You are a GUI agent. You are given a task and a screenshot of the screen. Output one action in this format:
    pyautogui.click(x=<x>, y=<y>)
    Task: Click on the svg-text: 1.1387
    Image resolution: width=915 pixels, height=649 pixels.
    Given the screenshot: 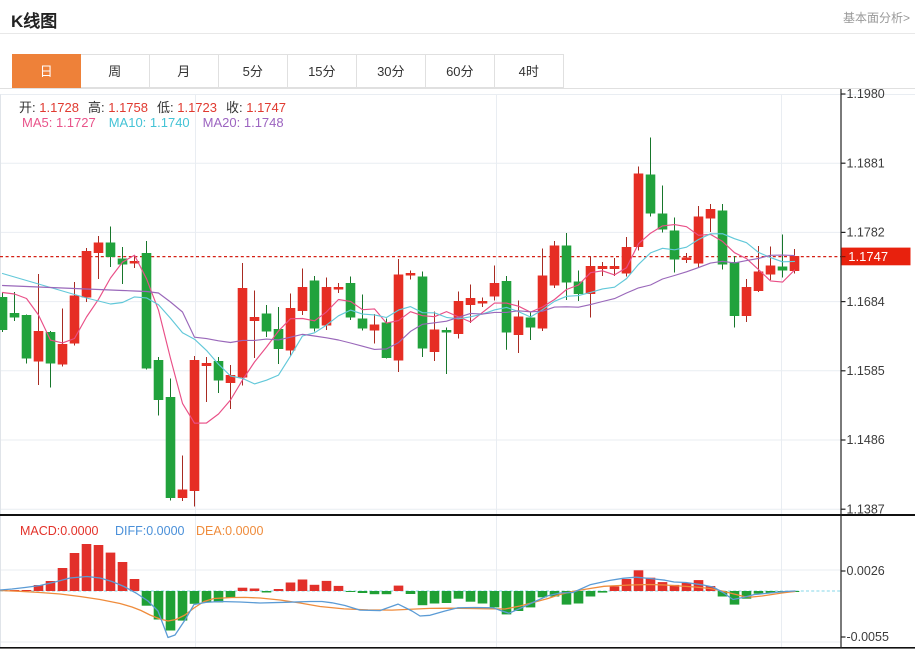 What is the action you would take?
    pyautogui.click(x=866, y=509)
    